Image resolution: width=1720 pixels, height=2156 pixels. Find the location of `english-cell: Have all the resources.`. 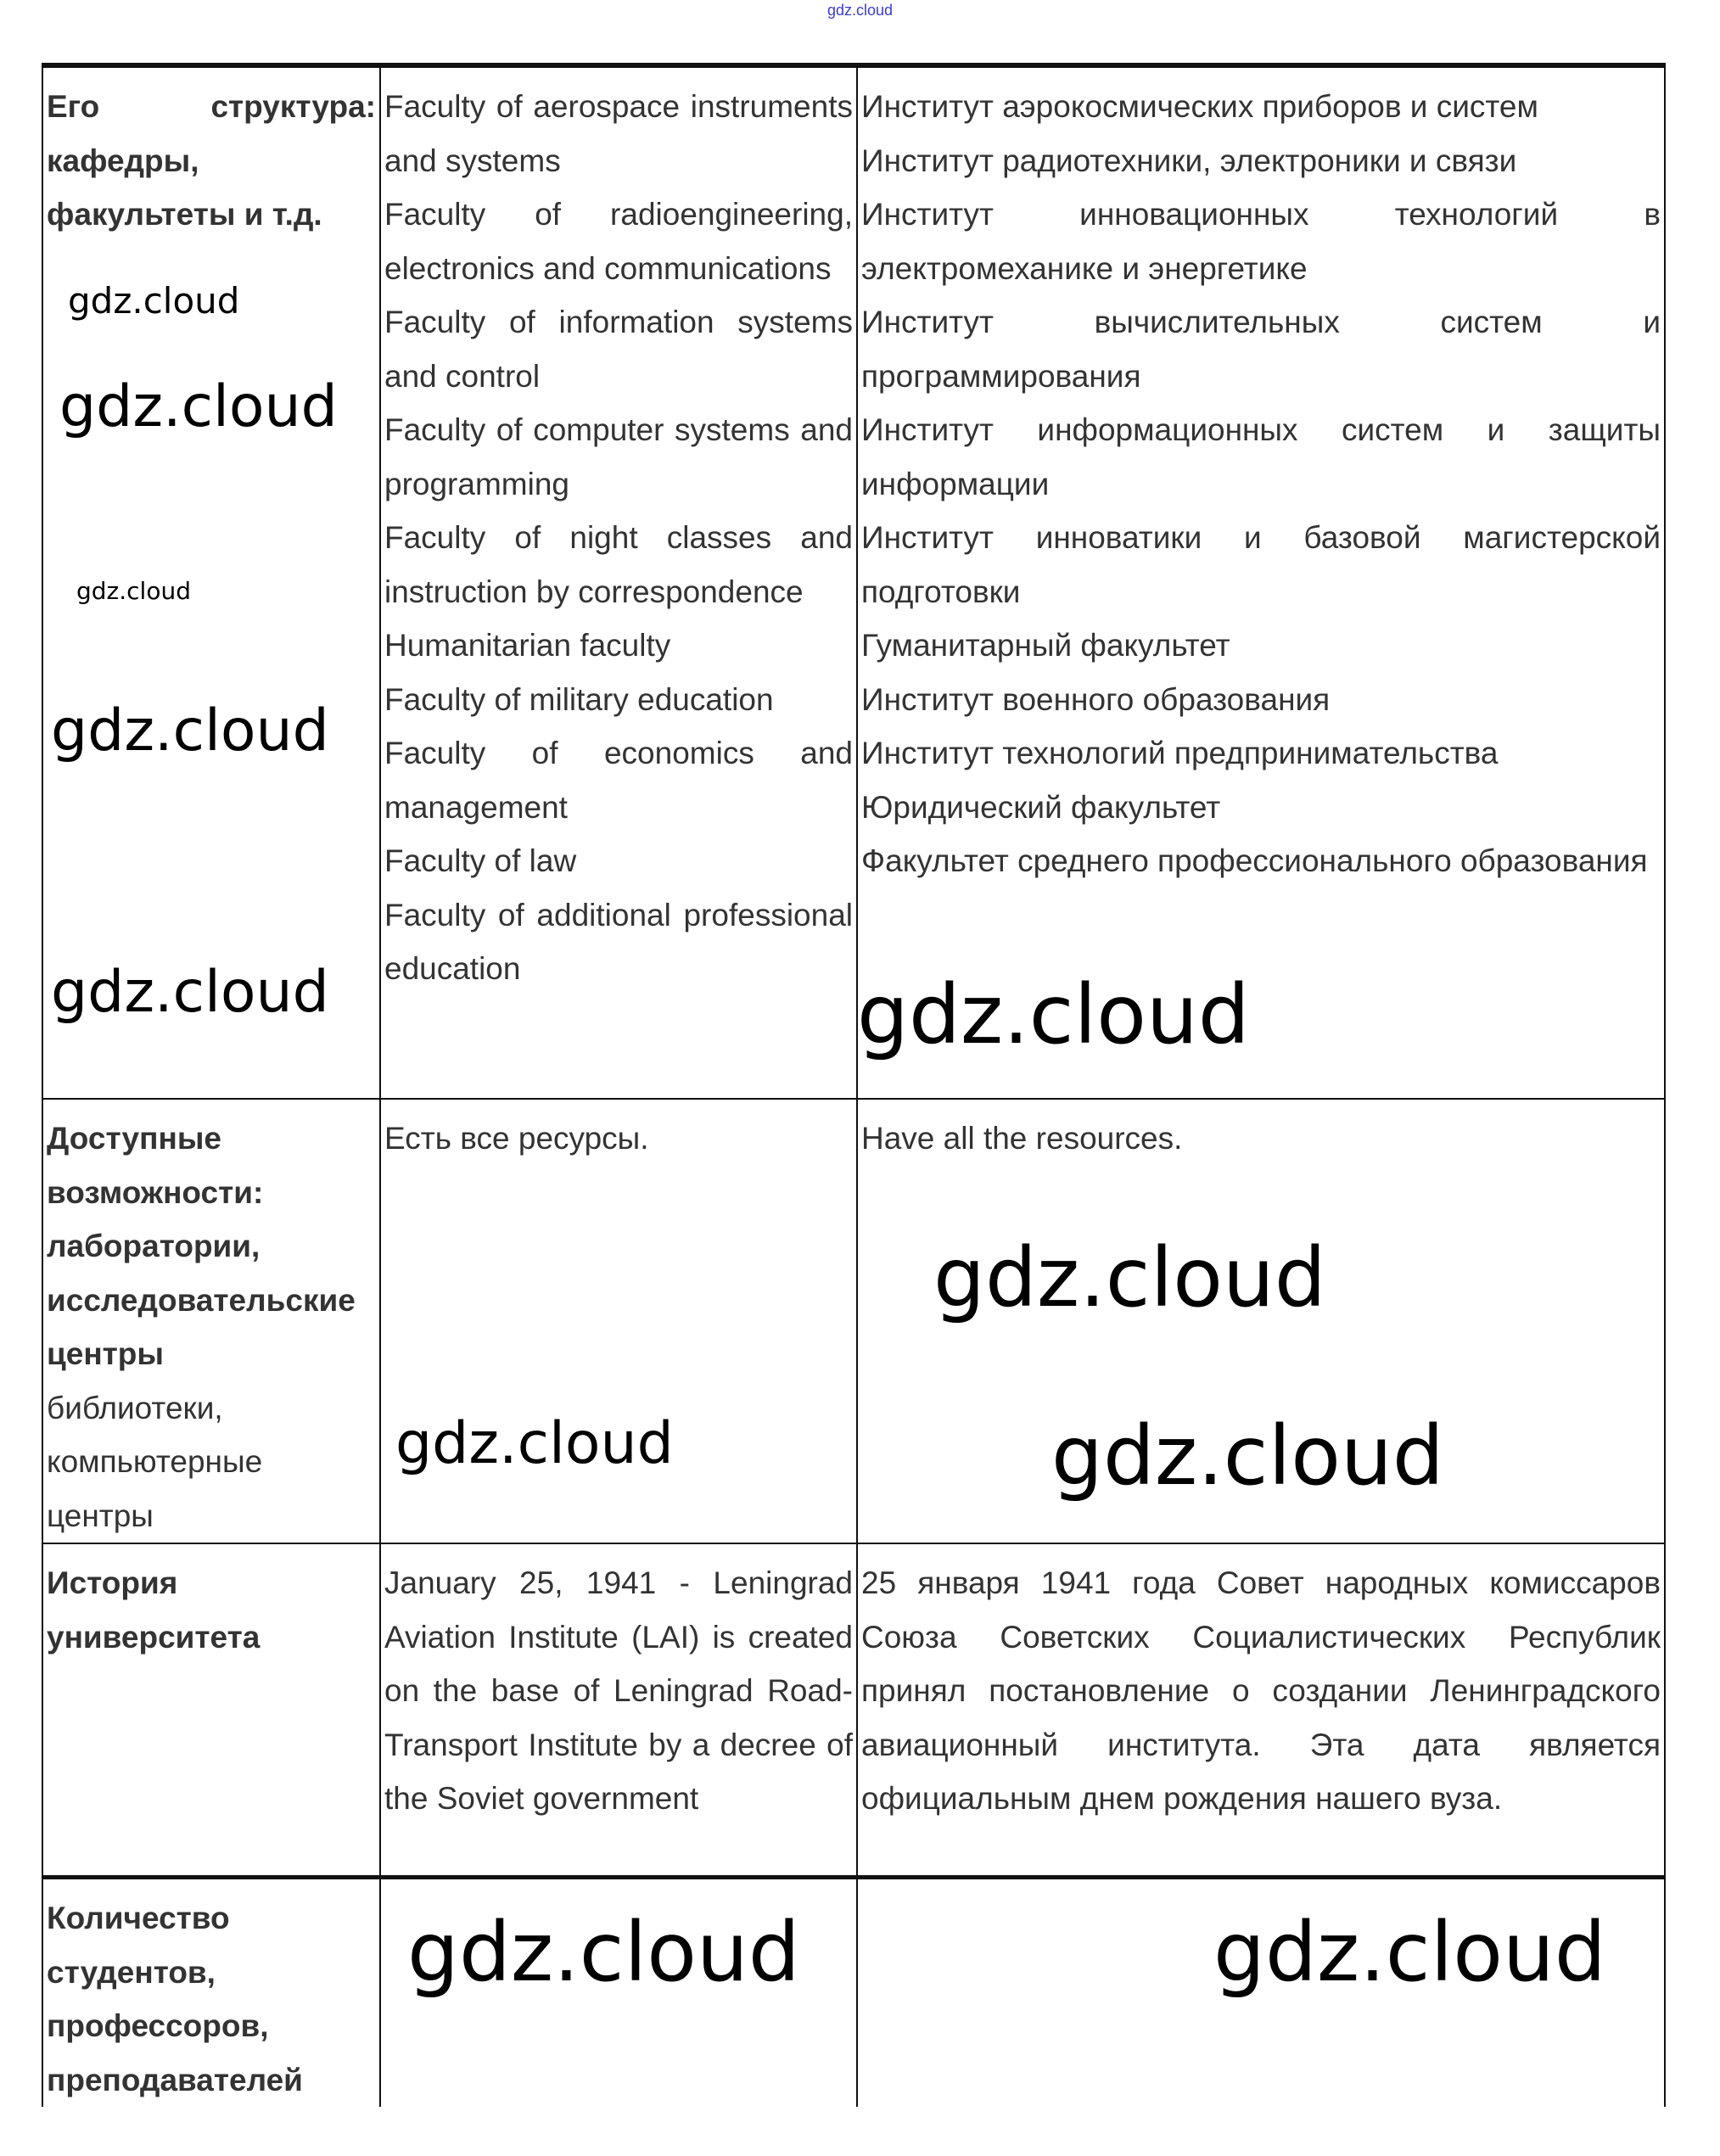

english-cell: Have all the resources. is located at coordinates (1261, 1321).